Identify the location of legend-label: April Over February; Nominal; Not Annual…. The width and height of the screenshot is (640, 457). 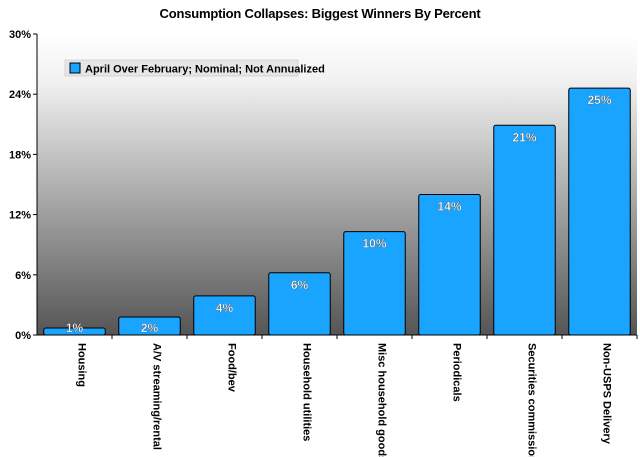
(205, 70).